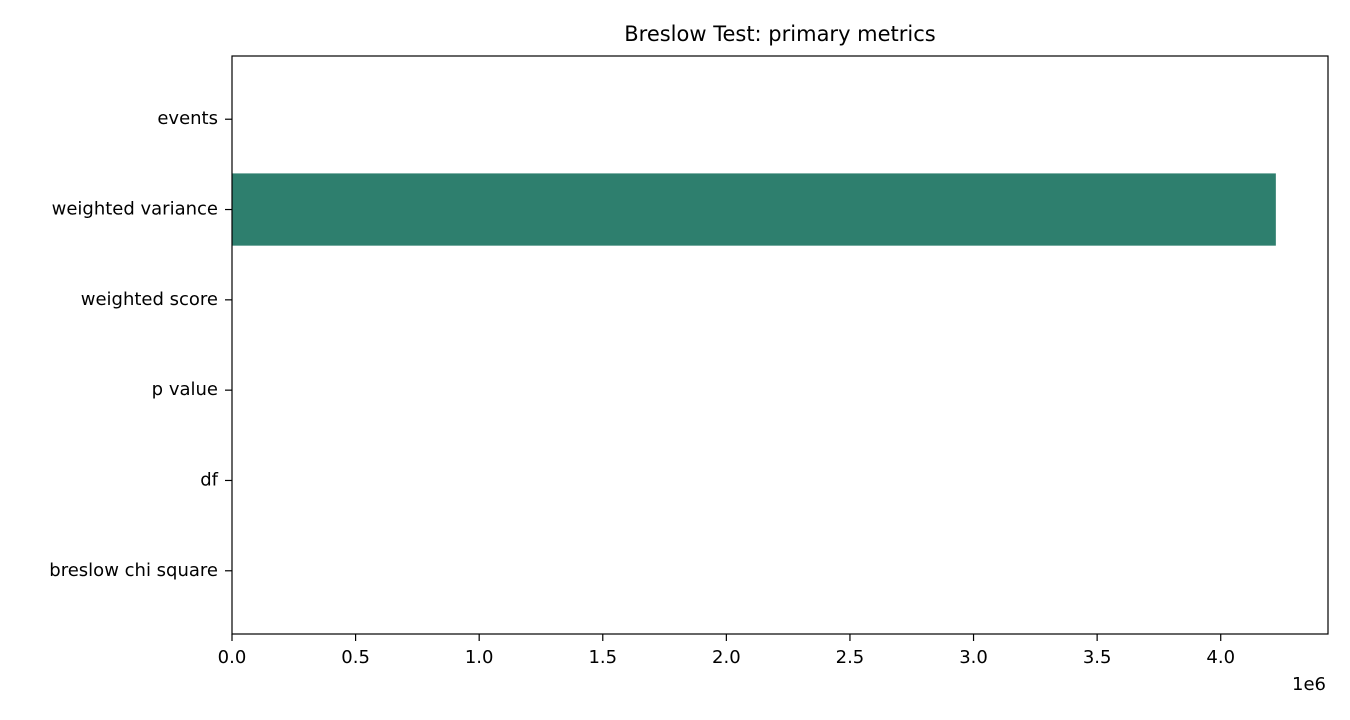 Image resolution: width=1350 pixels, height=720 pixels. Describe the element at coordinates (973, 657) in the screenshot. I see `x-tick-label: 3.0` at that location.